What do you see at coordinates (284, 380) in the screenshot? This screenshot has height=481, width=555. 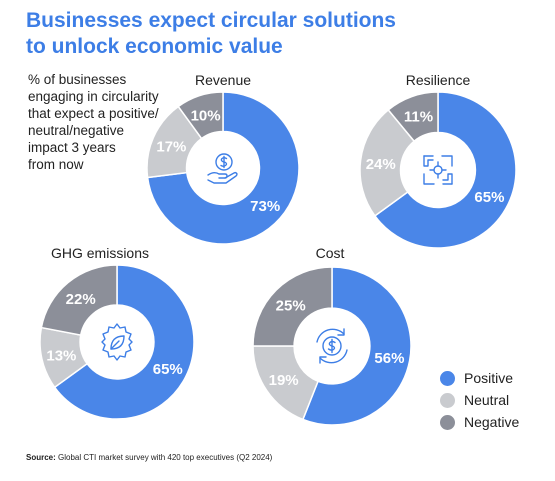 I see `cost-label-neutral: 19%` at bounding box center [284, 380].